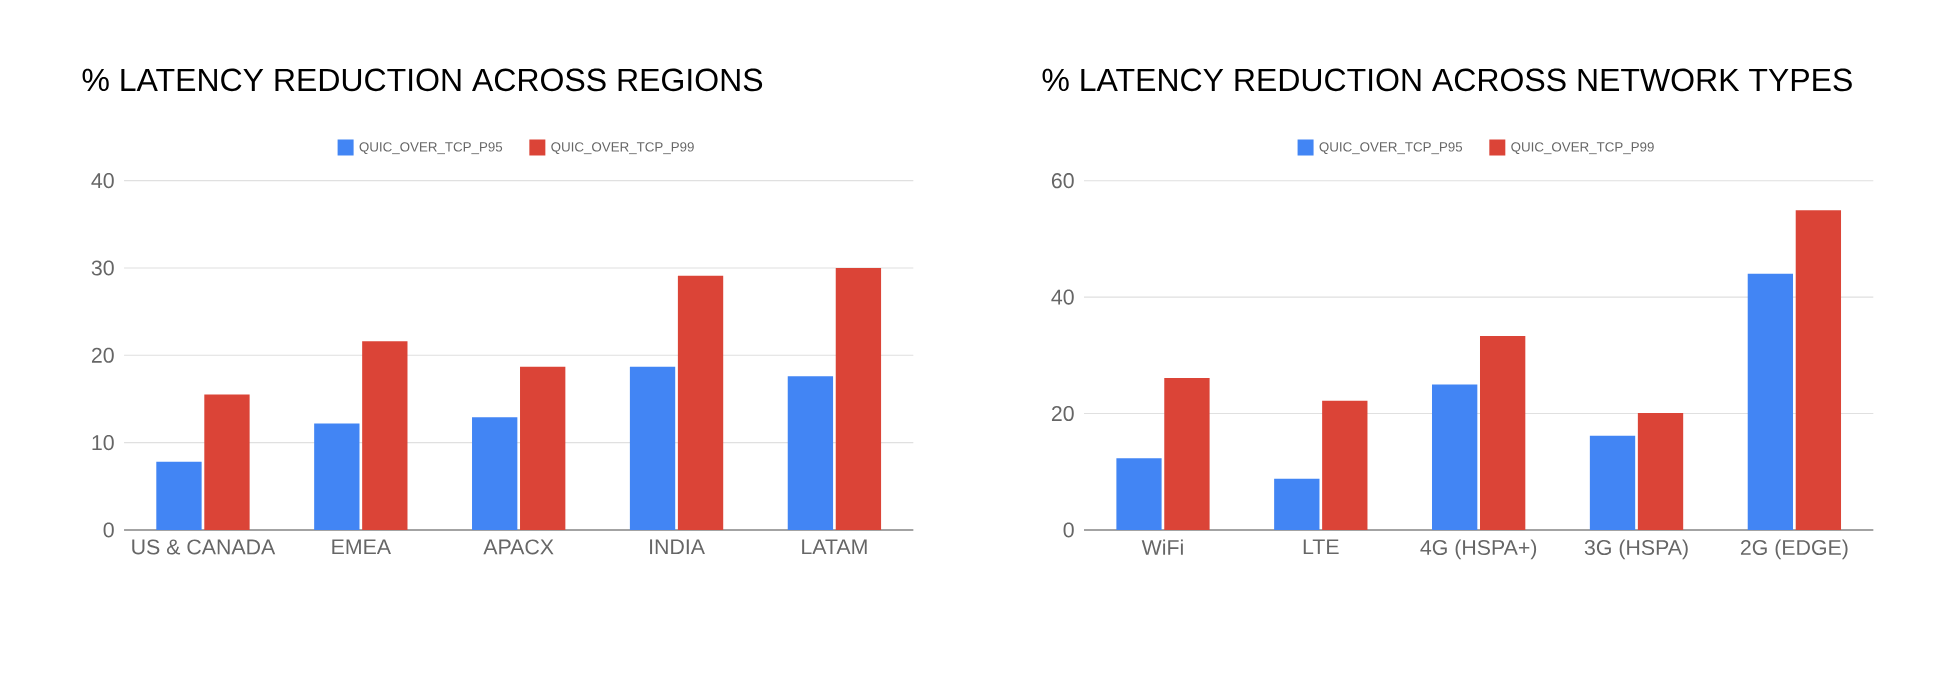  I want to click on y-tick-label: 10, so click(103, 443).